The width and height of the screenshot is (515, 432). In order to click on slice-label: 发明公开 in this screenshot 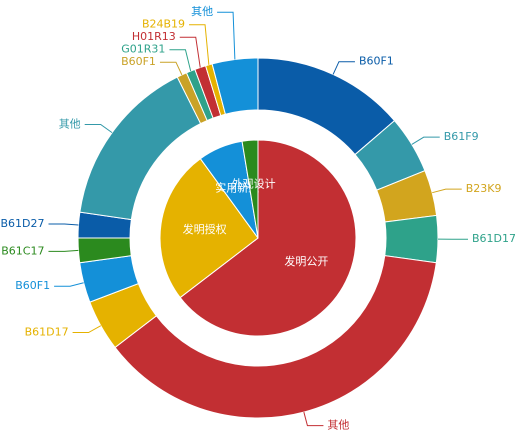, I will do `click(306, 261)`.